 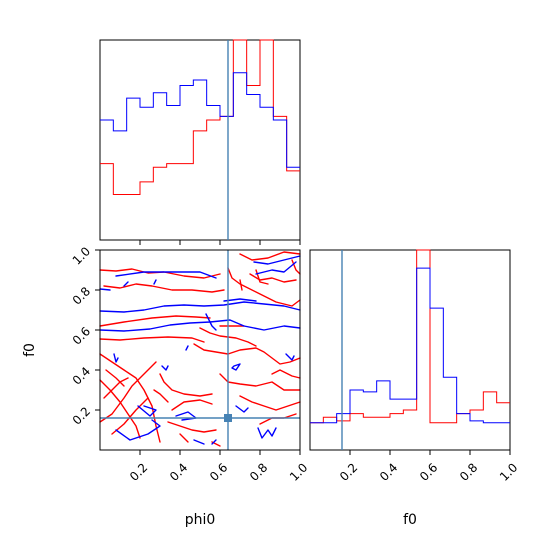 I want to click on contour-y-tick-label-1: 0.4, so click(x=81, y=375).